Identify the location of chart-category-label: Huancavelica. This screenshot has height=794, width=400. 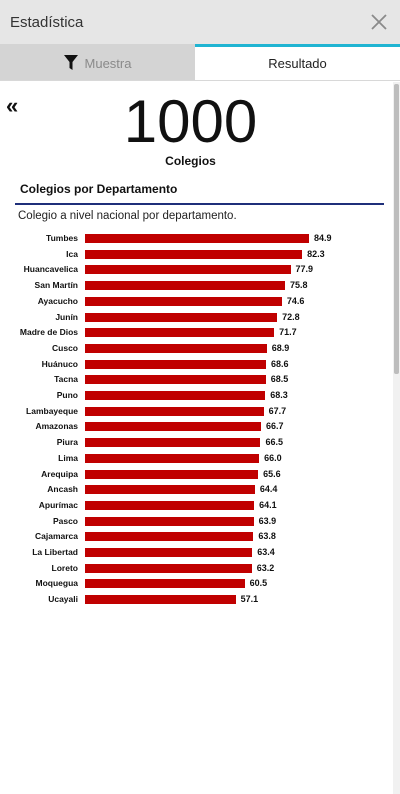
(50, 269).